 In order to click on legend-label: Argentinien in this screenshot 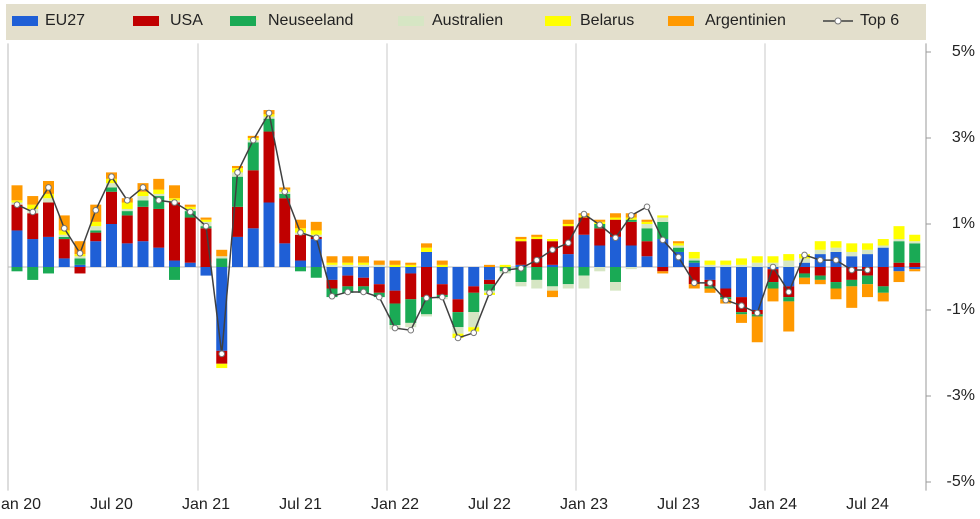, I will do `click(745, 20)`.